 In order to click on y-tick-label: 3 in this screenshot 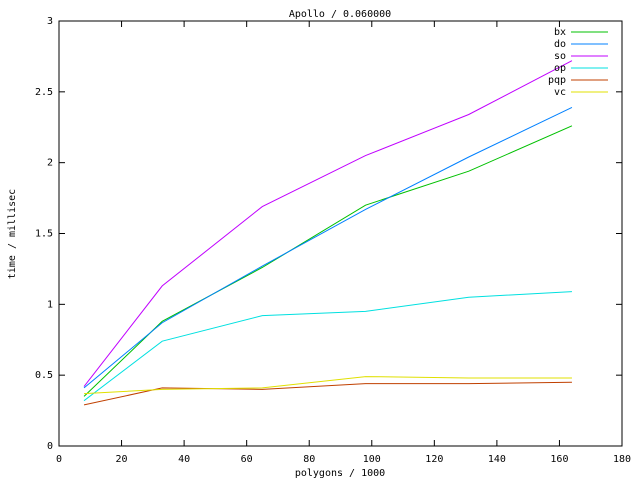, I will do `click(50, 21)`.